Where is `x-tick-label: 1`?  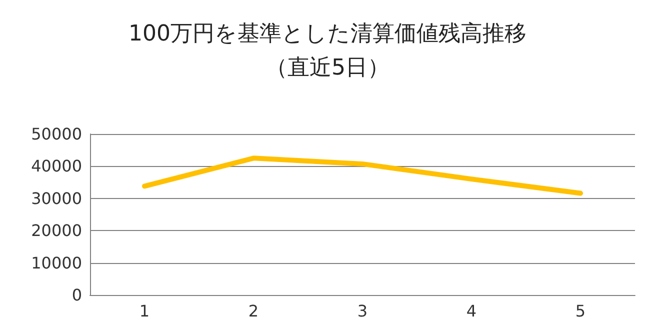 x-tick-label: 1 is located at coordinates (144, 311).